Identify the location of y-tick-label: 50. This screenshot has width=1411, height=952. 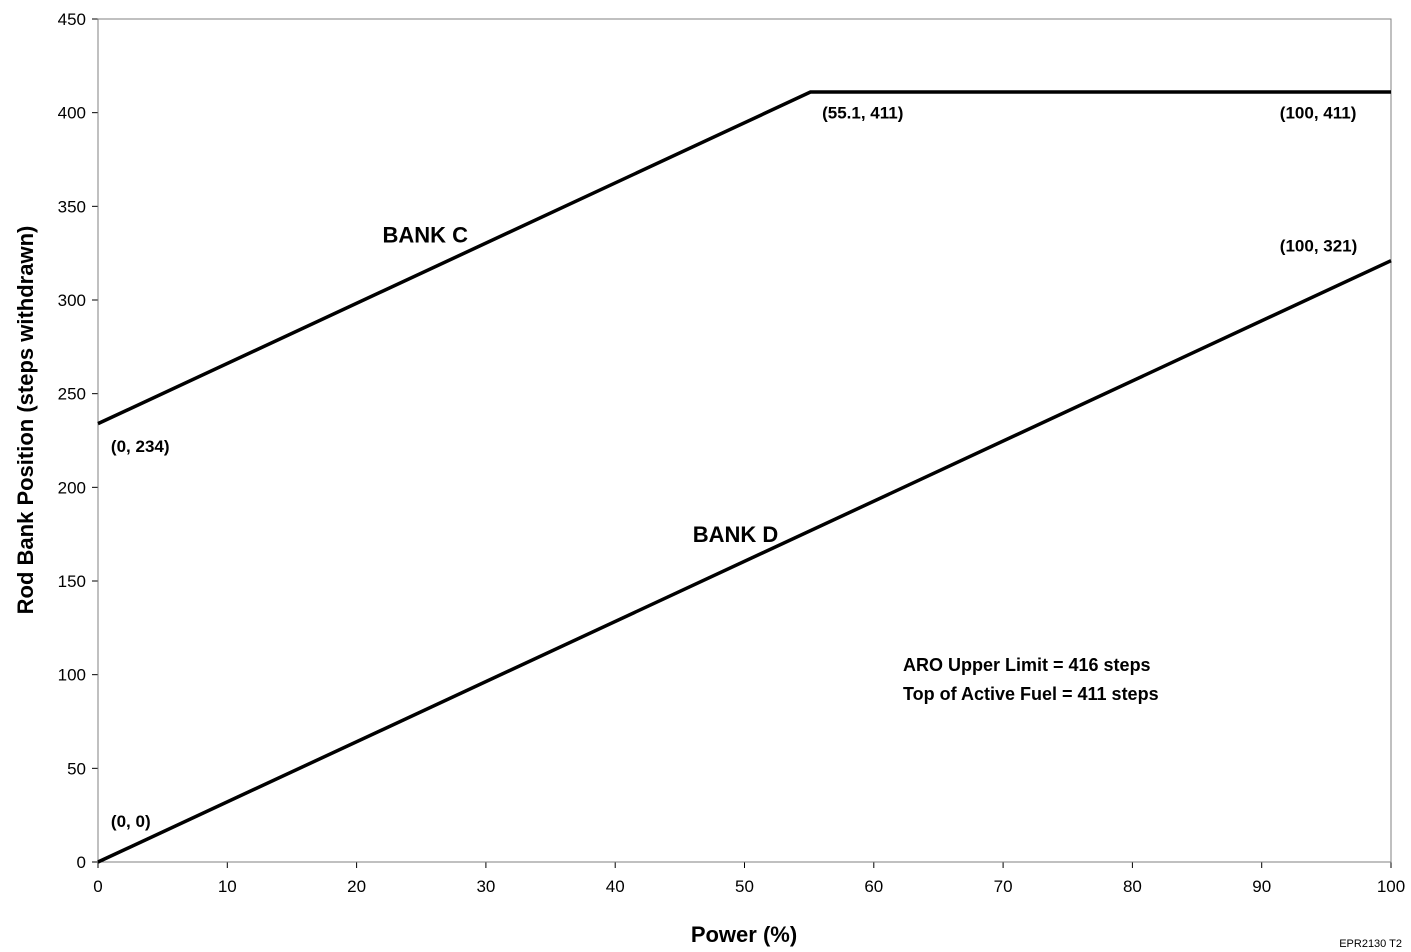
(76, 768).